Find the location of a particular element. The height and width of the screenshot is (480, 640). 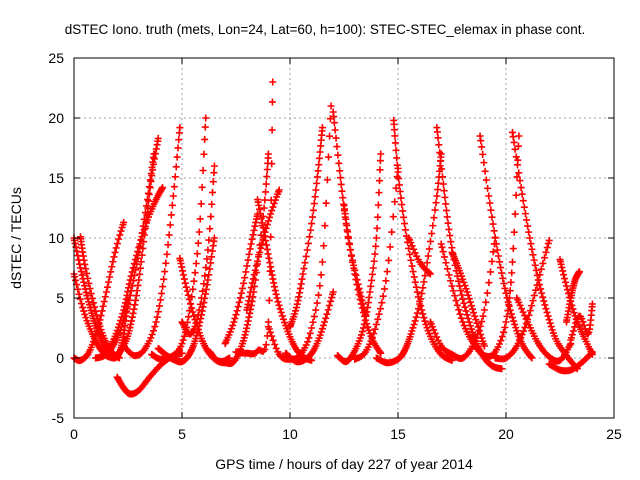

y-tick-label: 0 is located at coordinates (60, 358).